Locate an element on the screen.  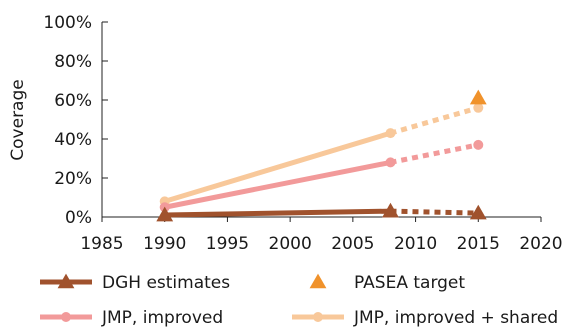
y-tick-label: 40% is located at coordinates (73, 140).